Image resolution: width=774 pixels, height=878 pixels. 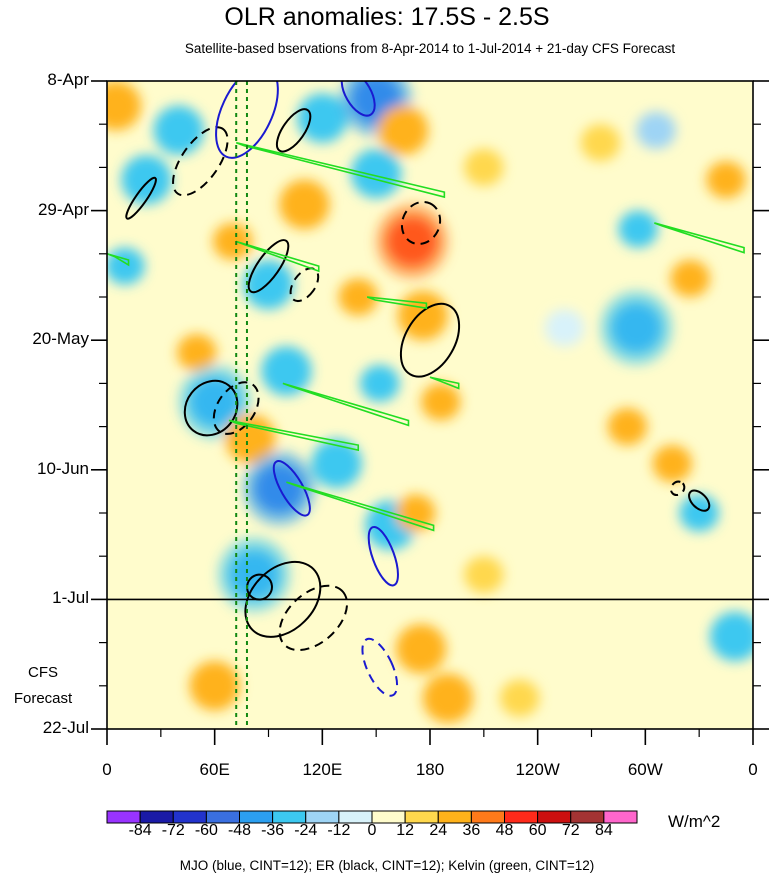 What do you see at coordinates (306, 830) in the screenshot?
I see `colorbar-tick-label: -24` at bounding box center [306, 830].